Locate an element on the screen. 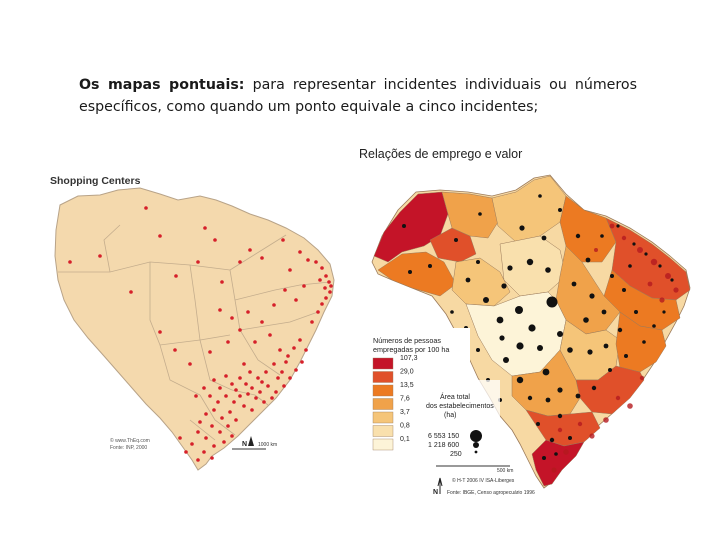 The image size is (720, 540). north-arrow-icon-right: N is located at coordinates (438, 486).